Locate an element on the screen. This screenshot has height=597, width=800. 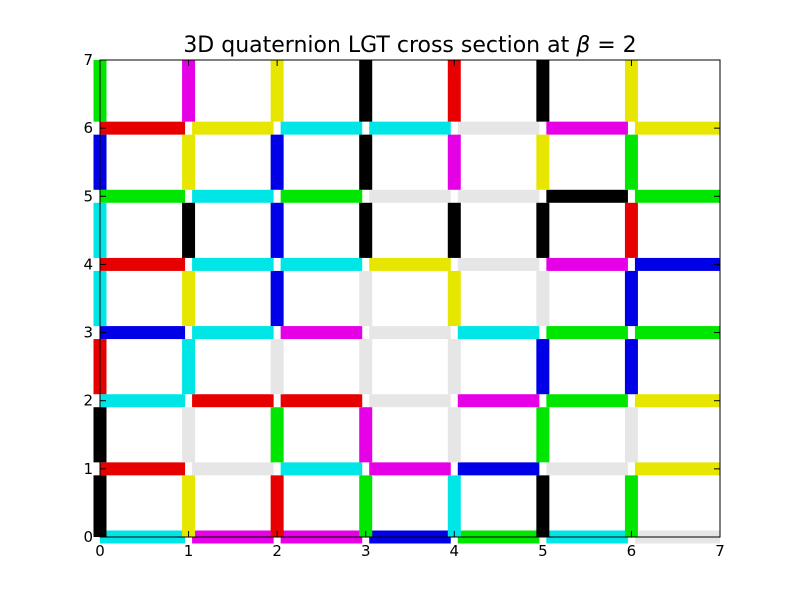
y-tick-label: 1 is located at coordinates (88, 469).